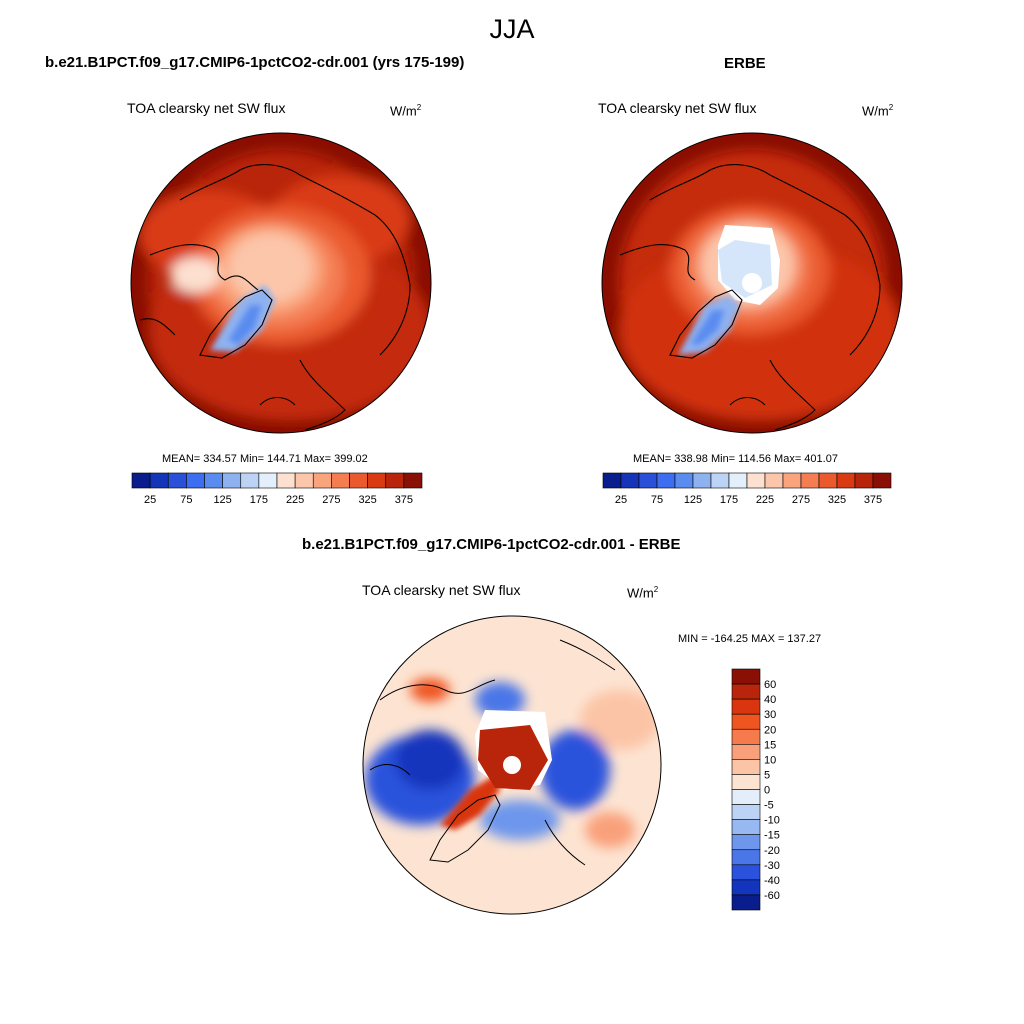 The image size is (1024, 1024). Describe the element at coordinates (770, 700) in the screenshot. I see `colorbar-tick-label: 40` at that location.